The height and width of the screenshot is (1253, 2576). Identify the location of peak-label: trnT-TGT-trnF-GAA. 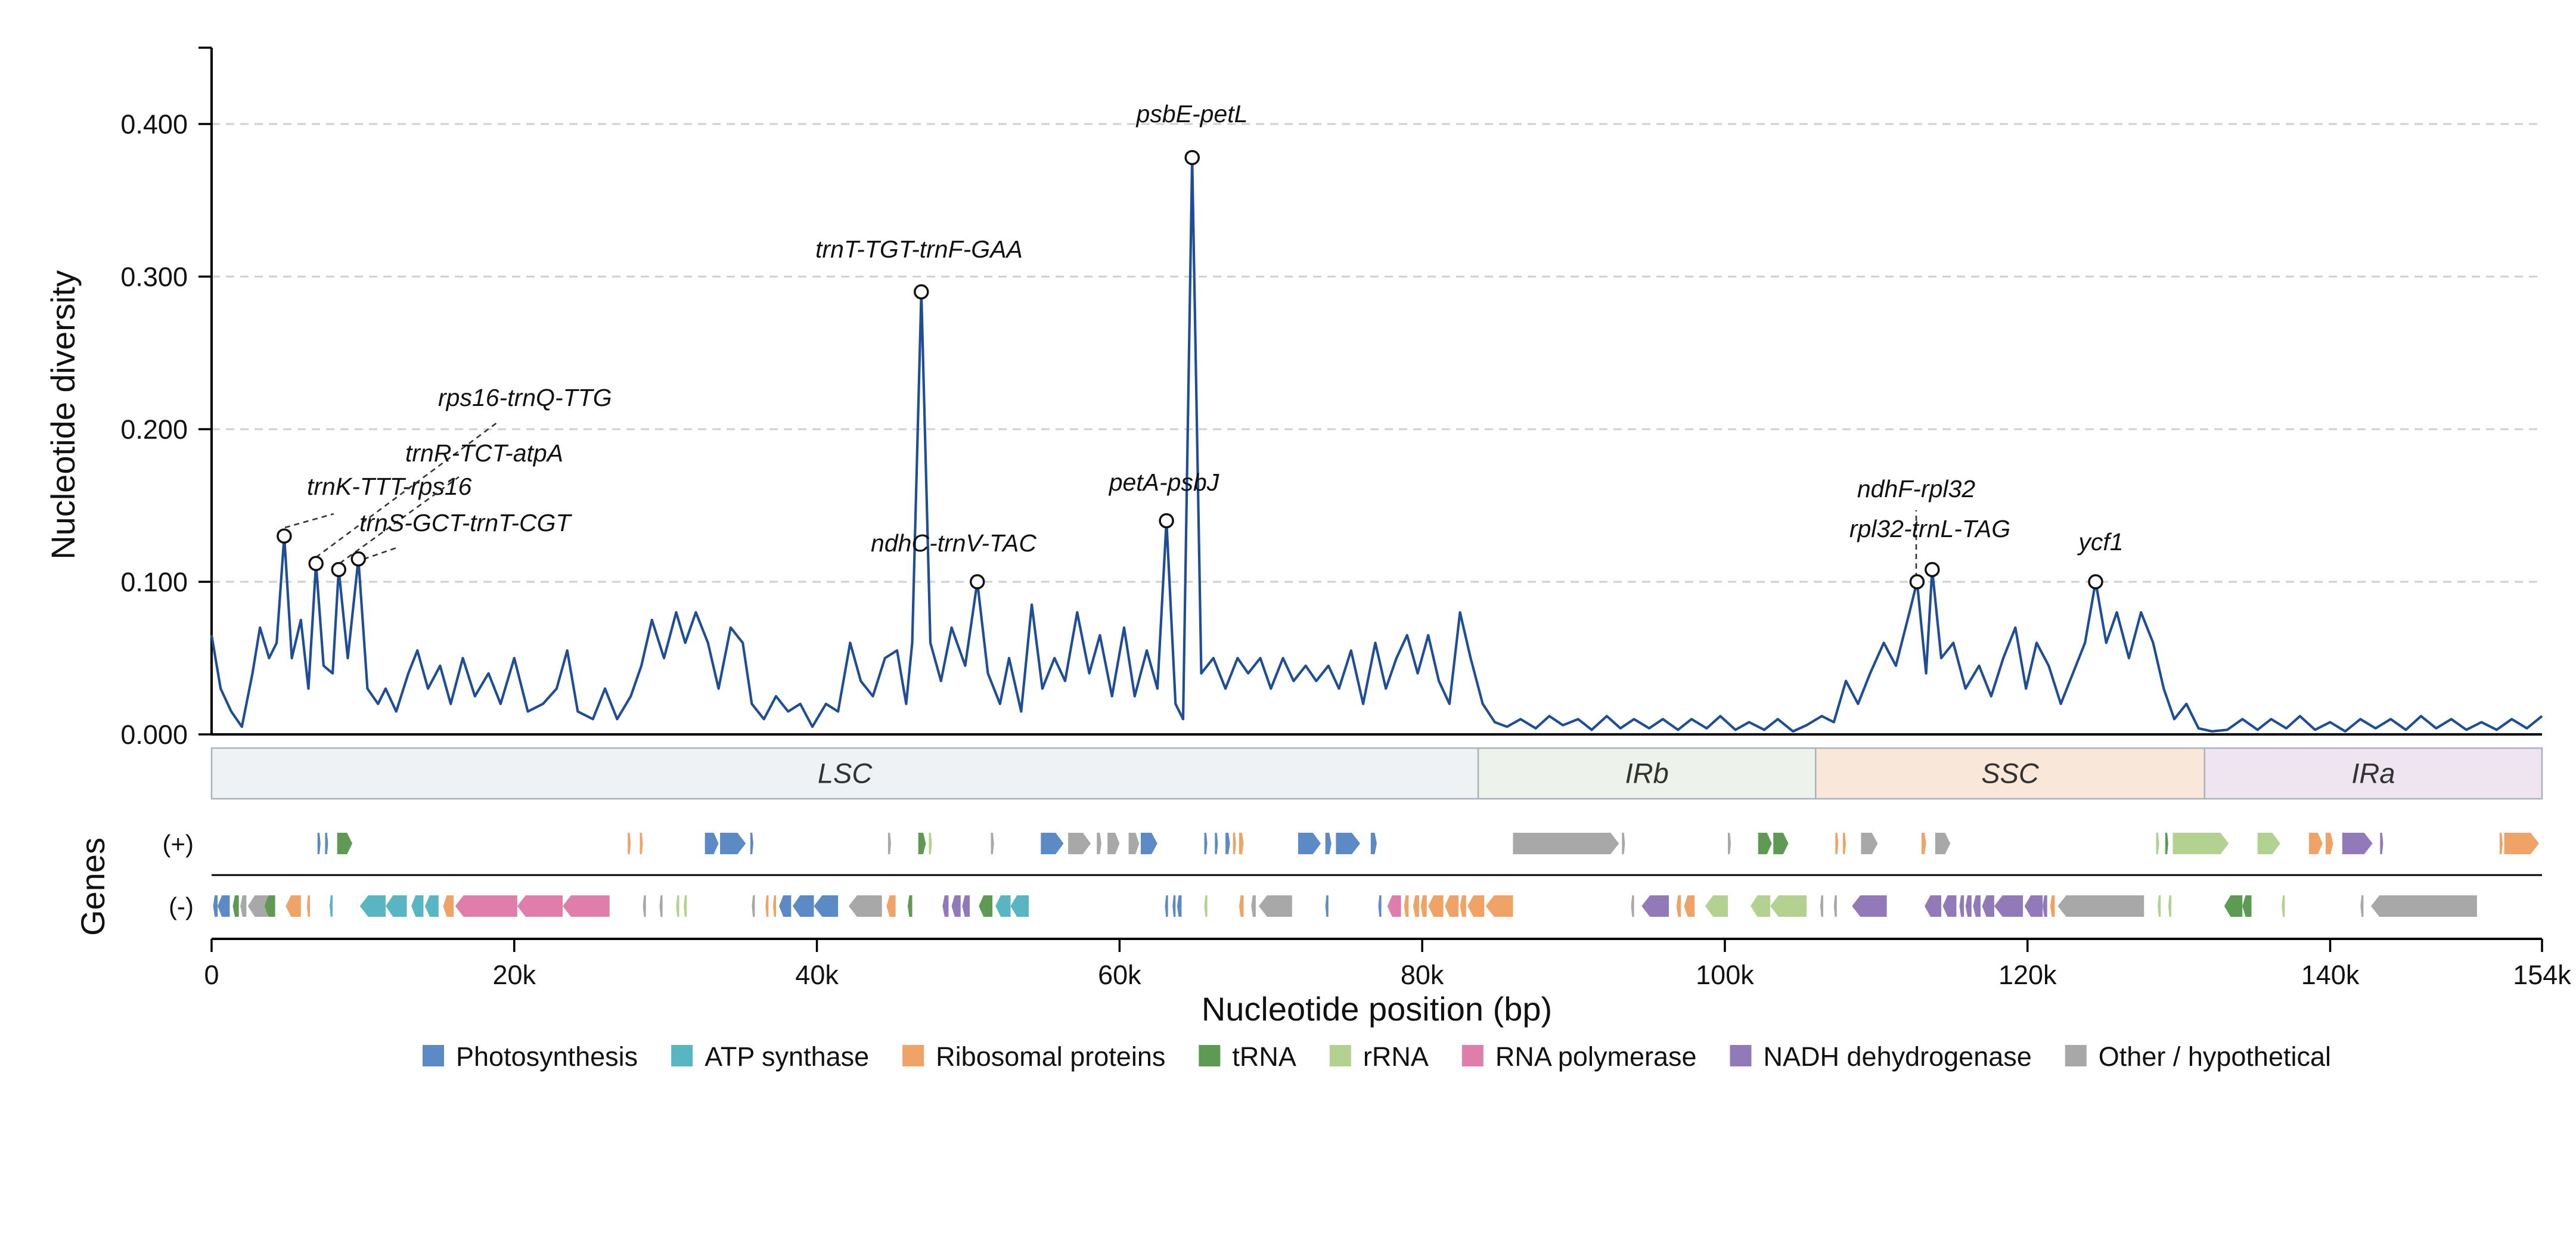
(919, 249).